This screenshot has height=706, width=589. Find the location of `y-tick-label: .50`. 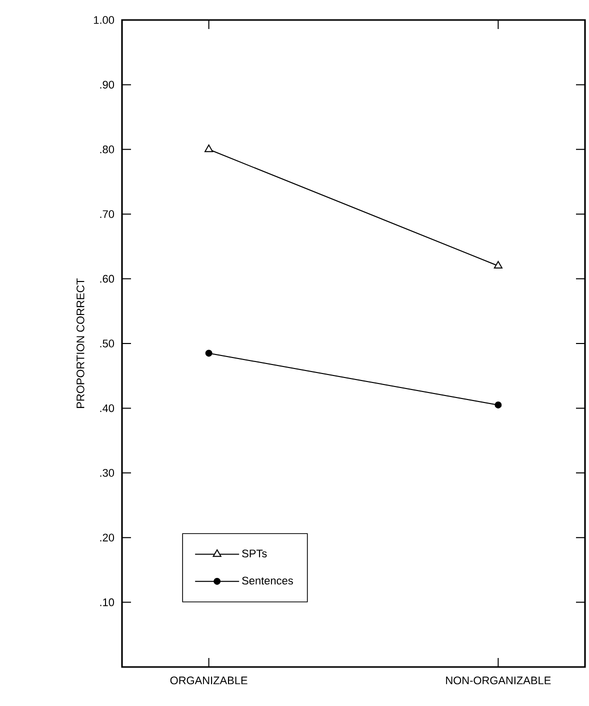

y-tick-label: .50 is located at coordinates (107, 344).